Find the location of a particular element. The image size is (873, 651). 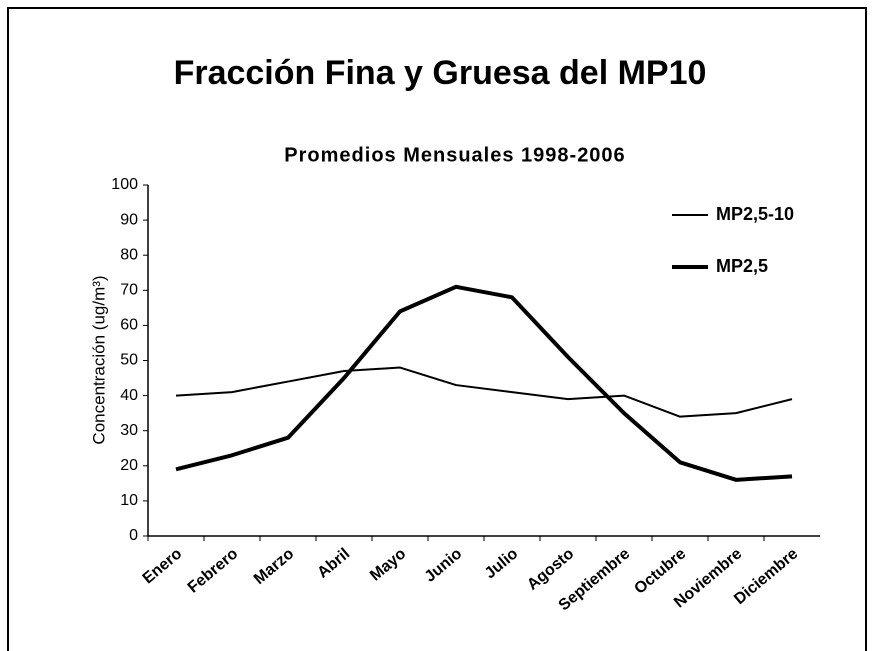

x-tick-label: Febrero is located at coordinates (213, 570).